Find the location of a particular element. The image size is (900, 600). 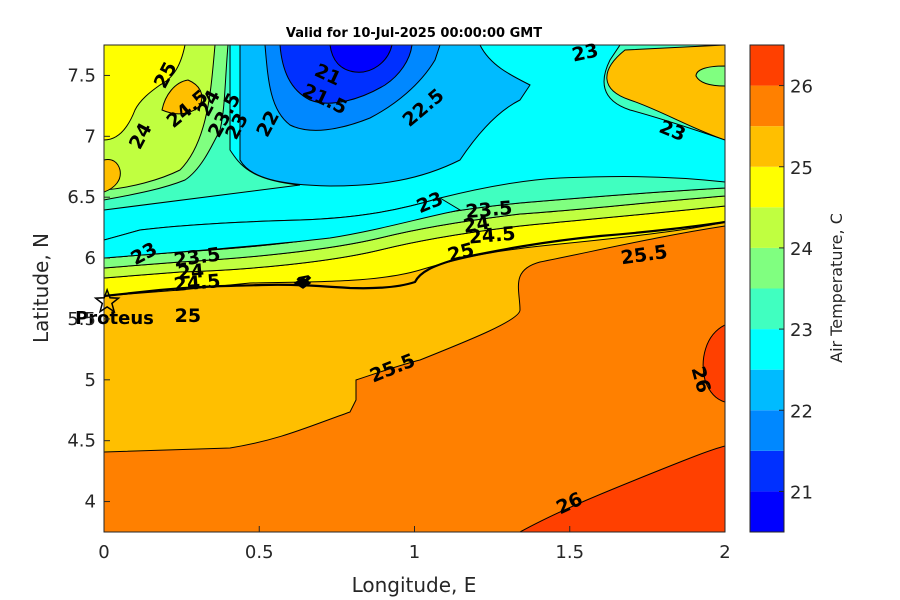

y-tick-label: 7 is located at coordinates (90, 136).